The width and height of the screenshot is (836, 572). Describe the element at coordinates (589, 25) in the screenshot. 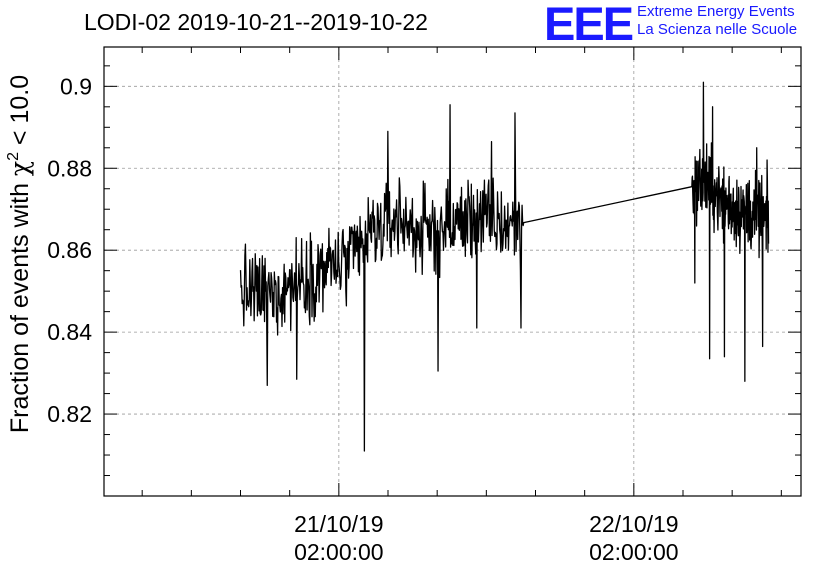

I see `eee-logo: EEE` at that location.